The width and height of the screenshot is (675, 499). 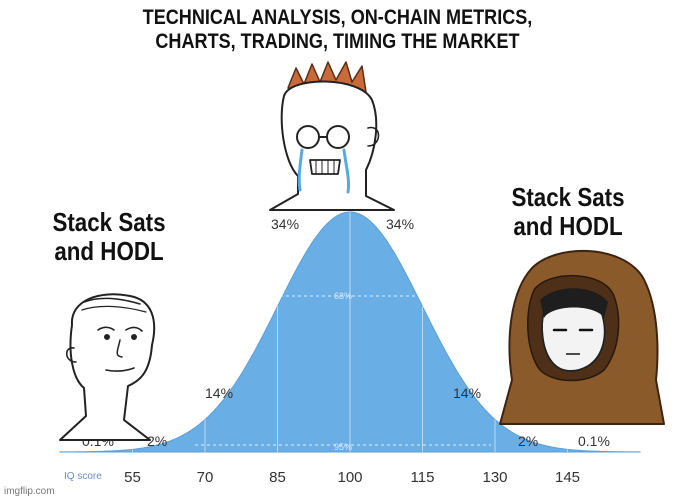 I want to click on wojak-brow-right, so click(x=134, y=329).